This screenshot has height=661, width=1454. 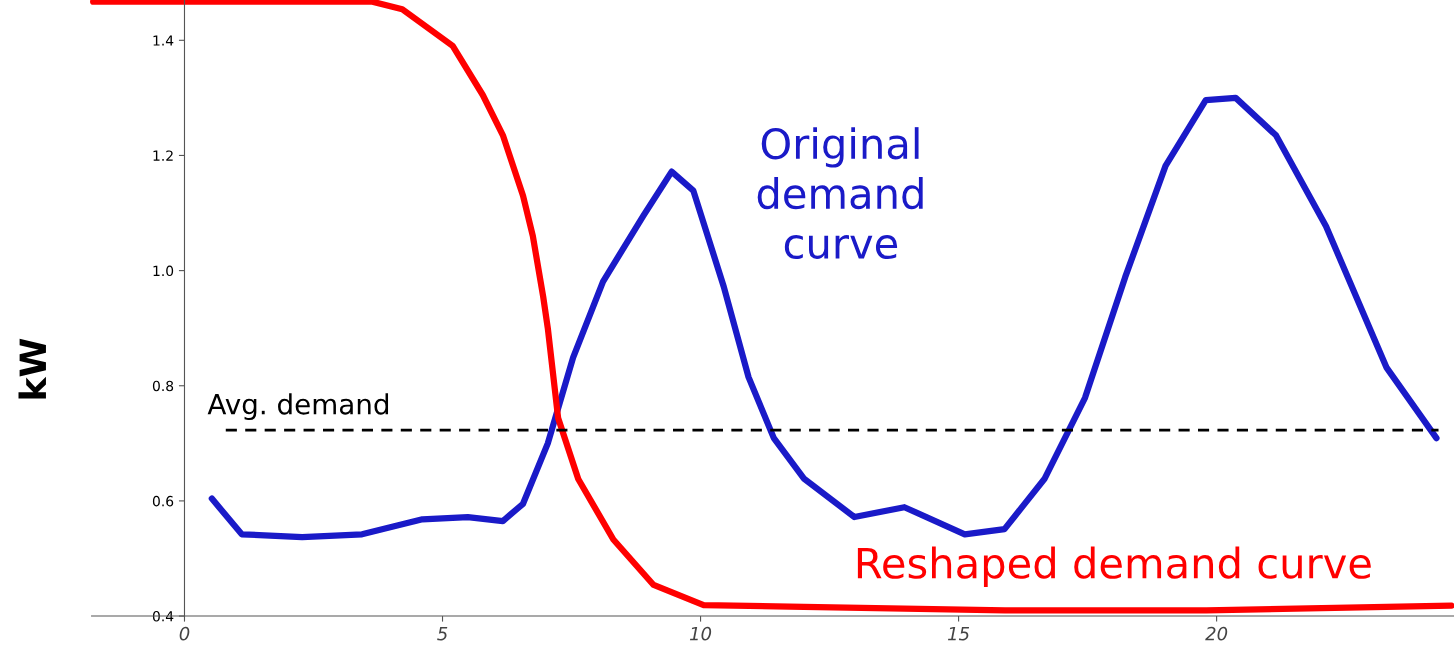 I want to click on y-tick-label: 0.8, so click(x=163, y=386).